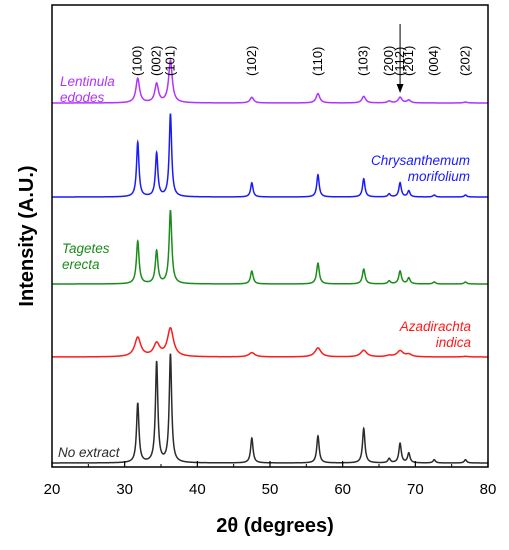 The width and height of the screenshot is (509, 550). Describe the element at coordinates (169, 61) in the screenshot. I see `peak-label: (101)` at that location.